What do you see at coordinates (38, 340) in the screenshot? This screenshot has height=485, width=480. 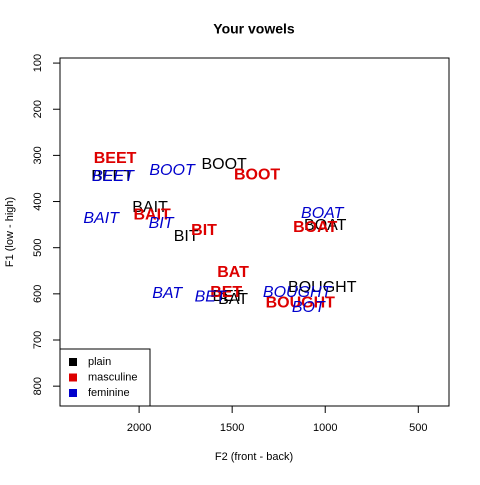 I see `y-tick-label: 700` at bounding box center [38, 340].